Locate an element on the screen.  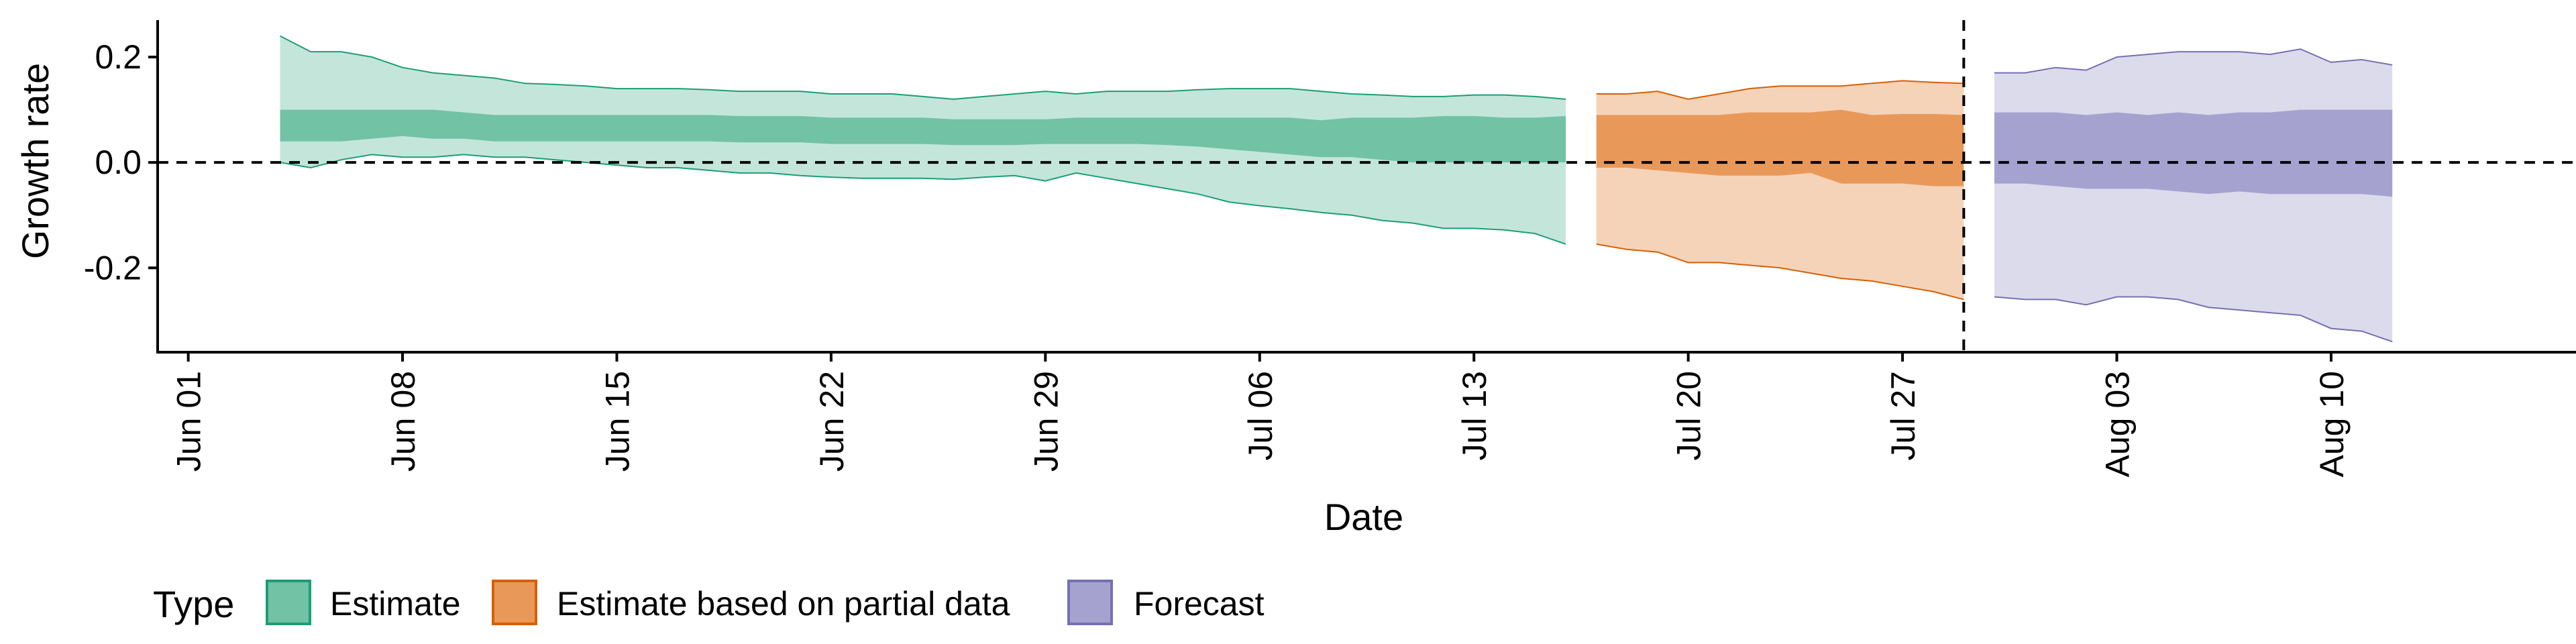
band-50-estimate is located at coordinates (923, 136).